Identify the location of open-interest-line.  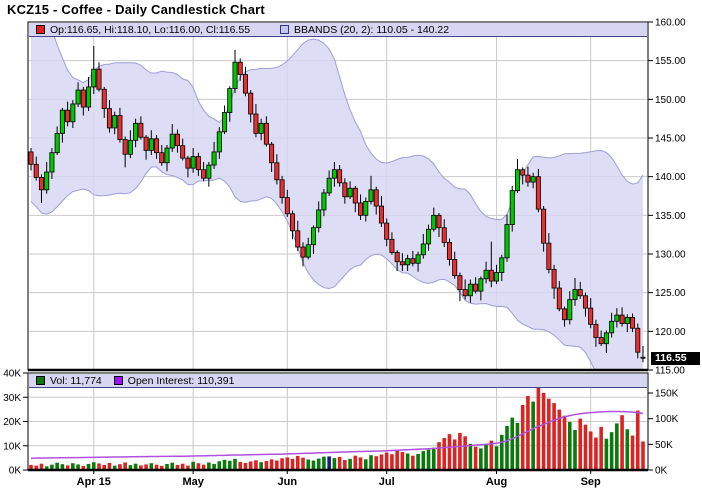
(337, 434).